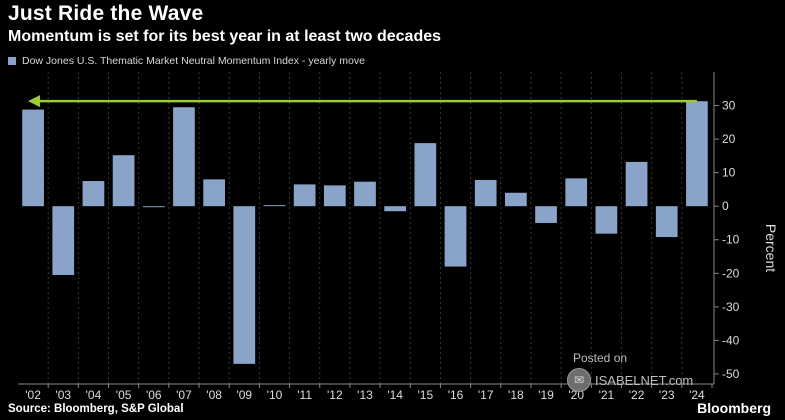 Image resolution: width=785 pixels, height=420 pixels. Describe the element at coordinates (34, 101) in the screenshot. I see `reference-arrow-head` at that location.